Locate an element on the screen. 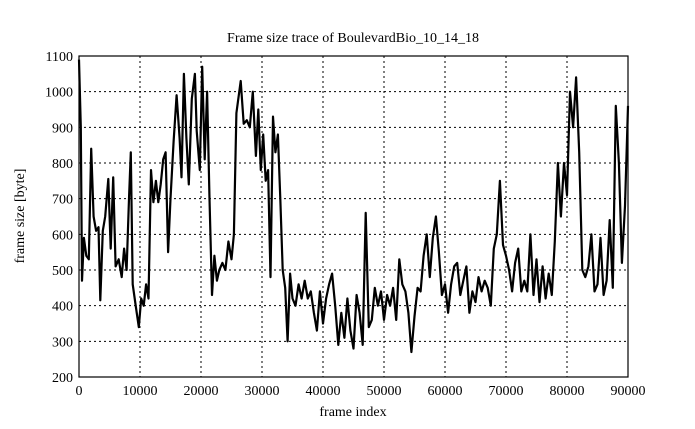 The image size is (695, 429). y-tick-label: 200 is located at coordinates (62, 378).